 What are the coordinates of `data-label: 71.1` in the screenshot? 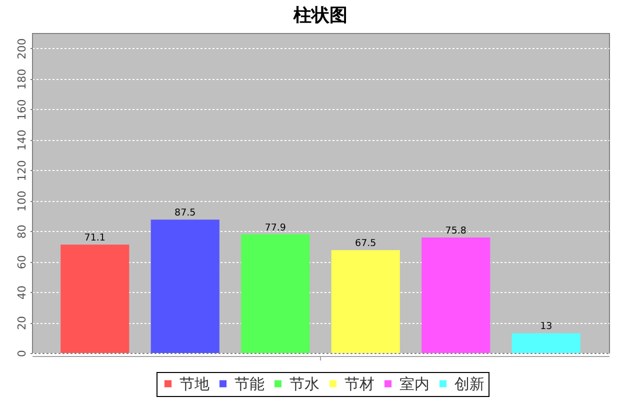 It's located at (95, 238).